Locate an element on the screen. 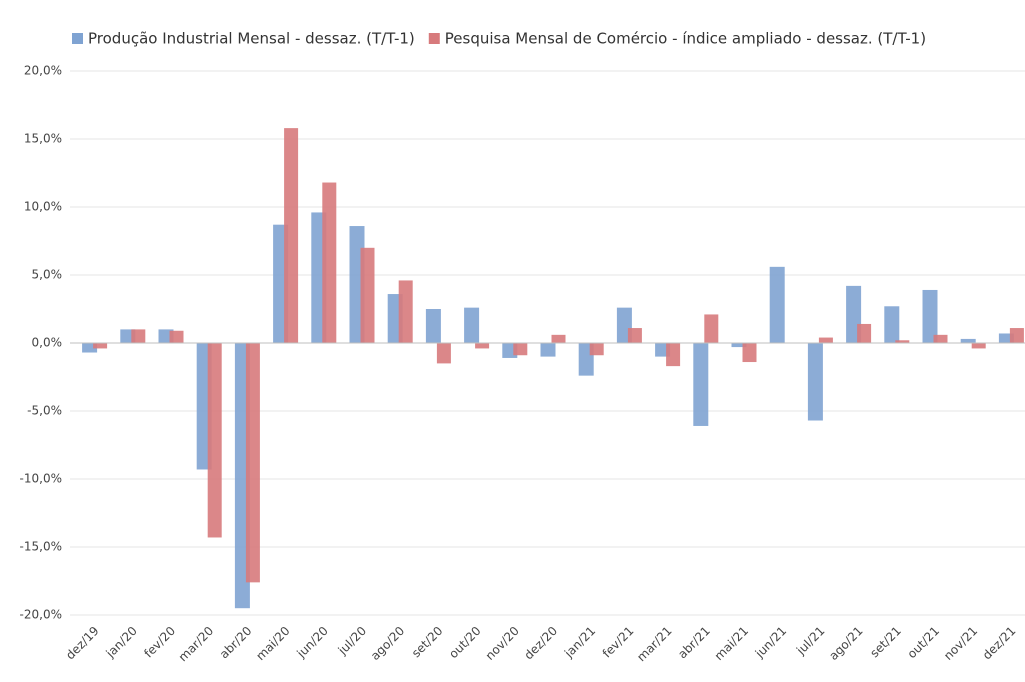 The width and height of the screenshot is (1025, 682). x-tick-label: jan/21 is located at coordinates (579, 642).